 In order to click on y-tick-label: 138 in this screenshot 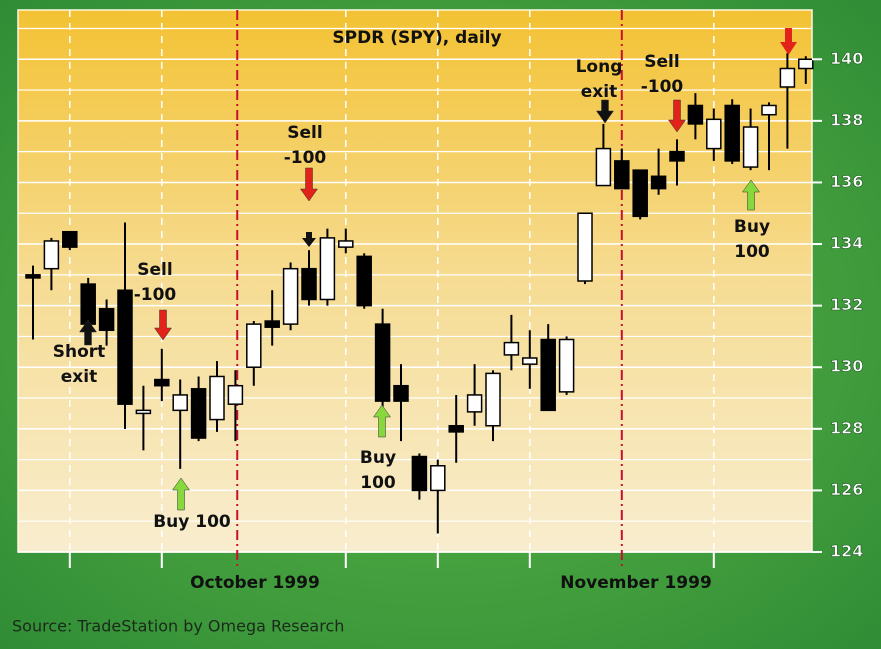, I will do `click(846, 119)`.